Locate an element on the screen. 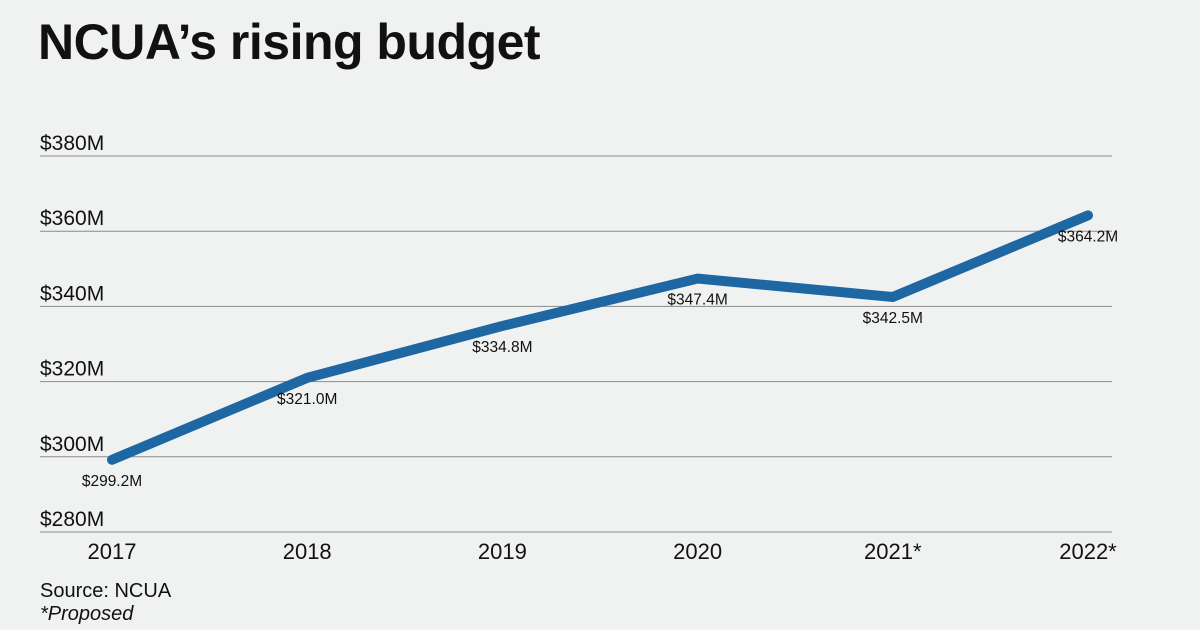 The width and height of the screenshot is (1200, 630). y-tick-label: $380M is located at coordinates (72, 143).